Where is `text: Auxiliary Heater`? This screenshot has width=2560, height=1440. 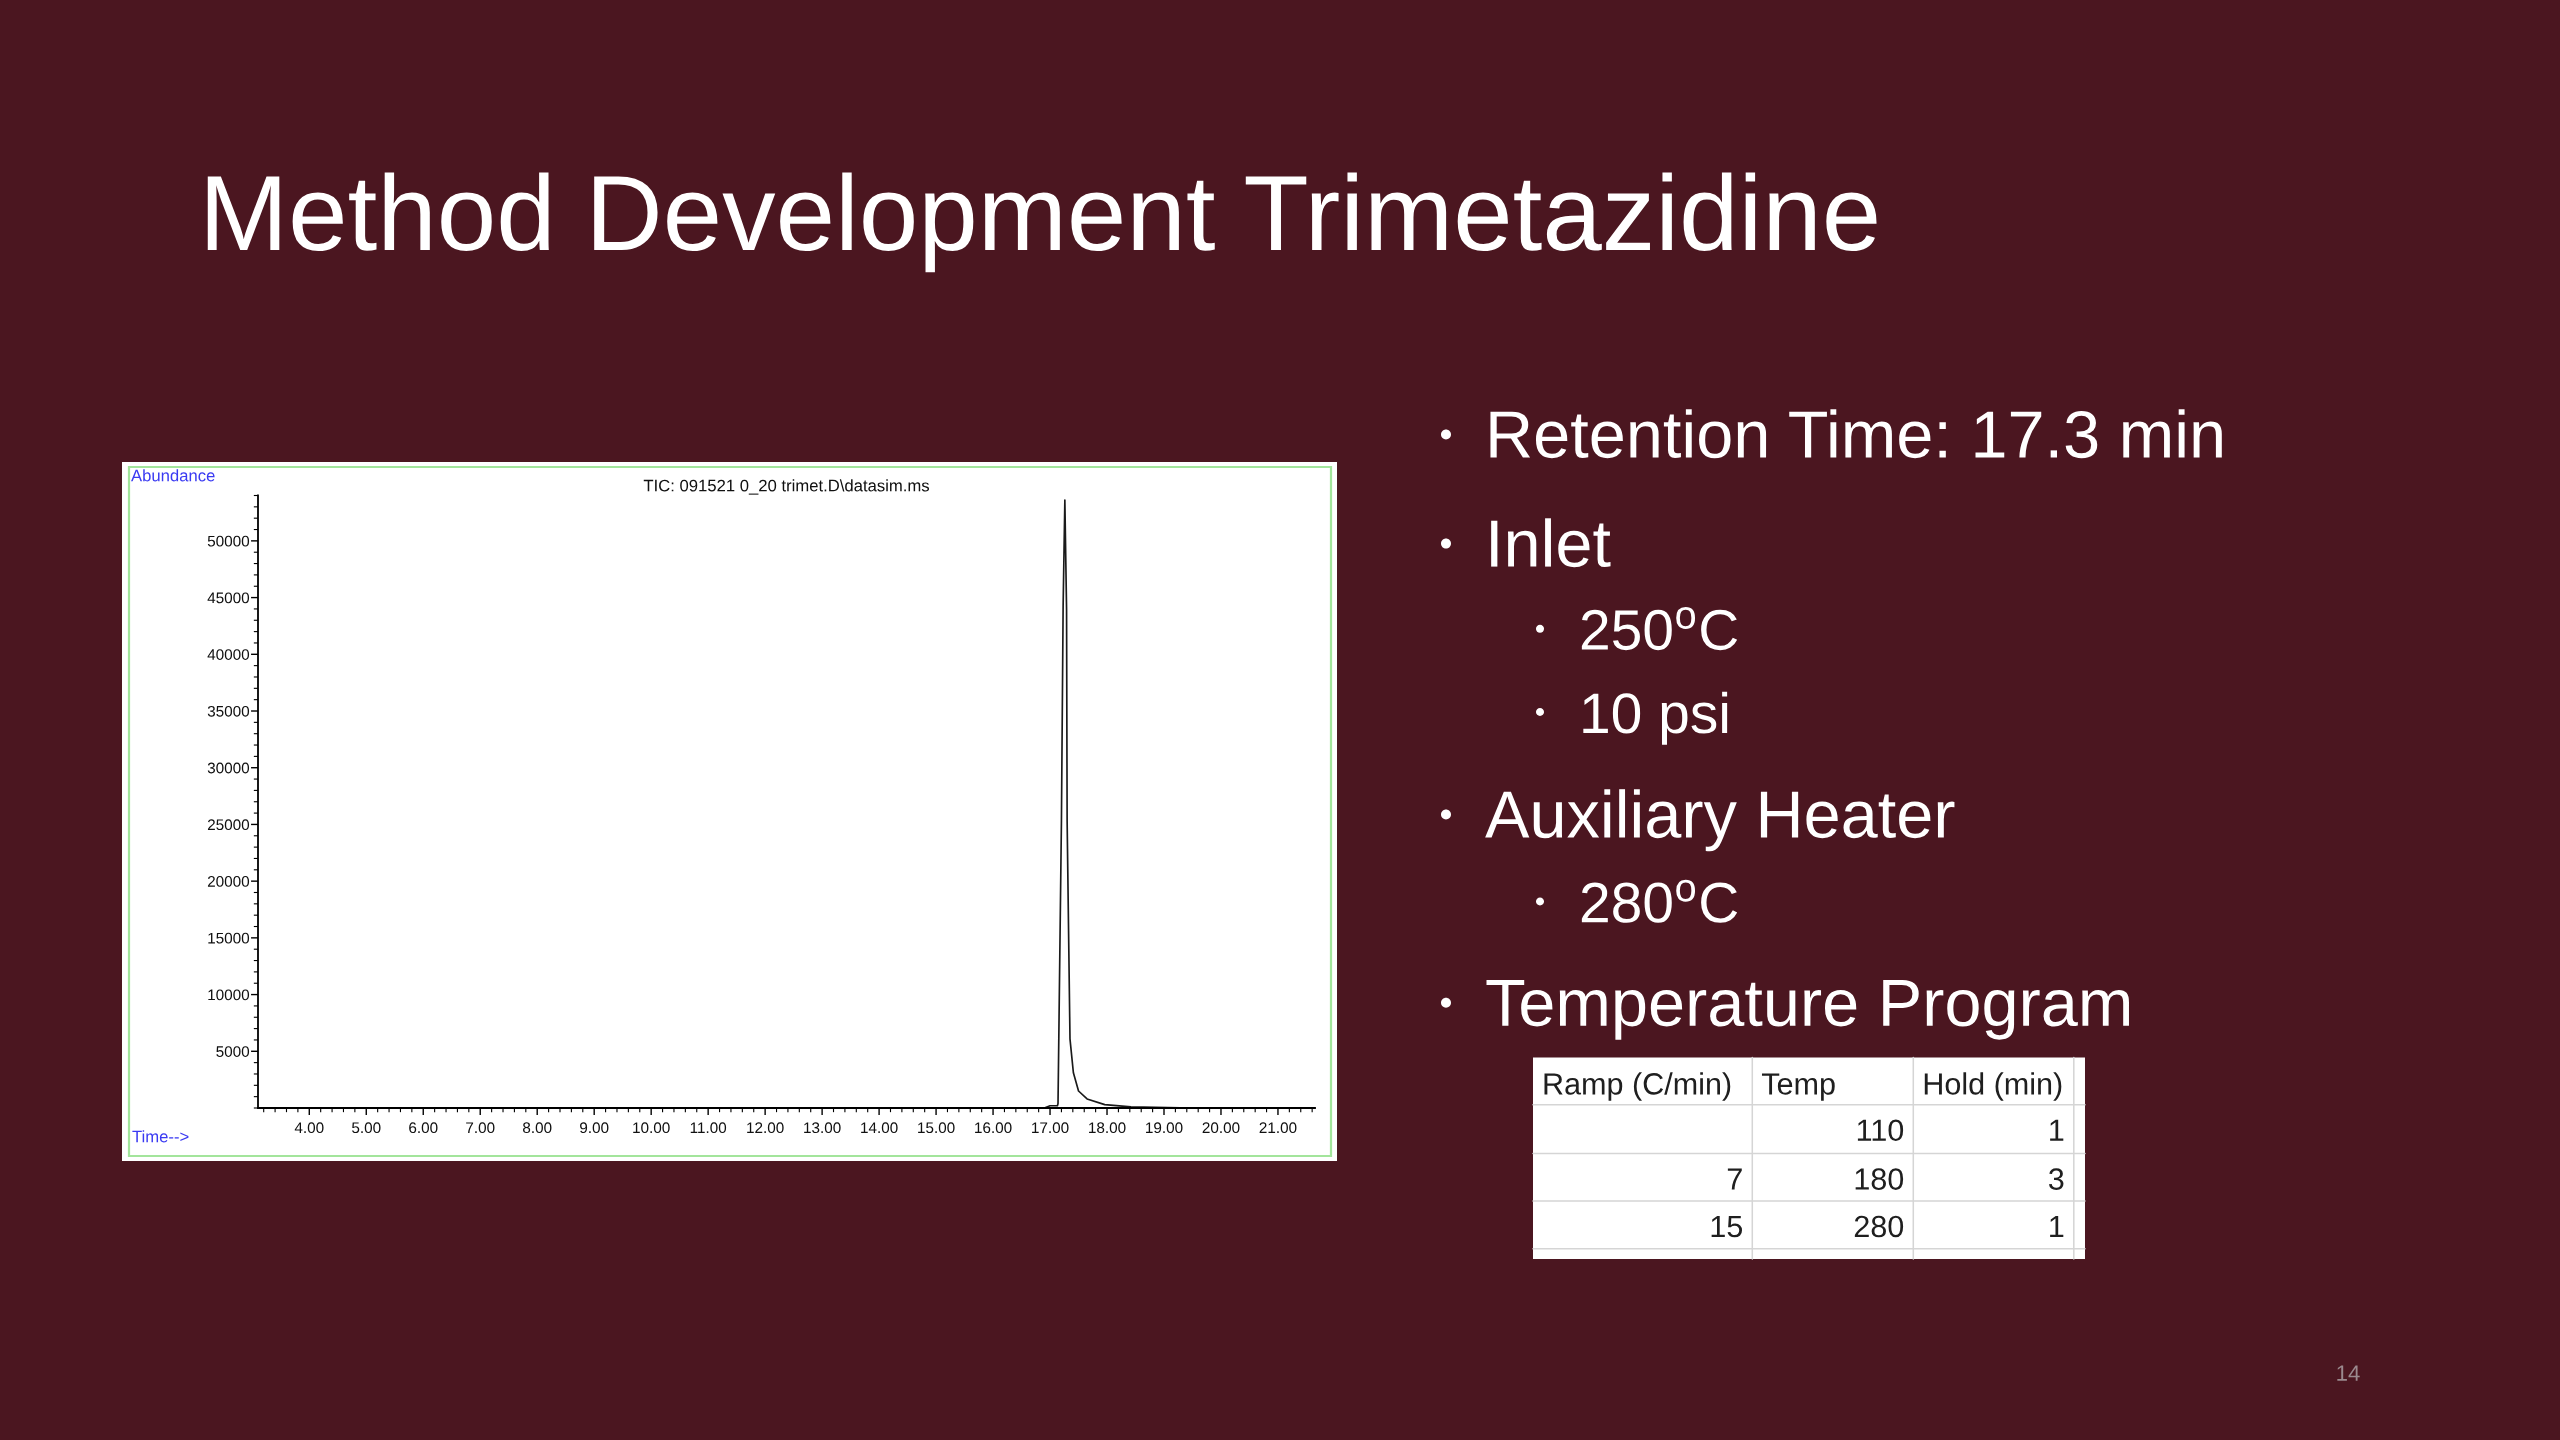
text: Auxiliary Heater is located at coordinates (1720, 820).